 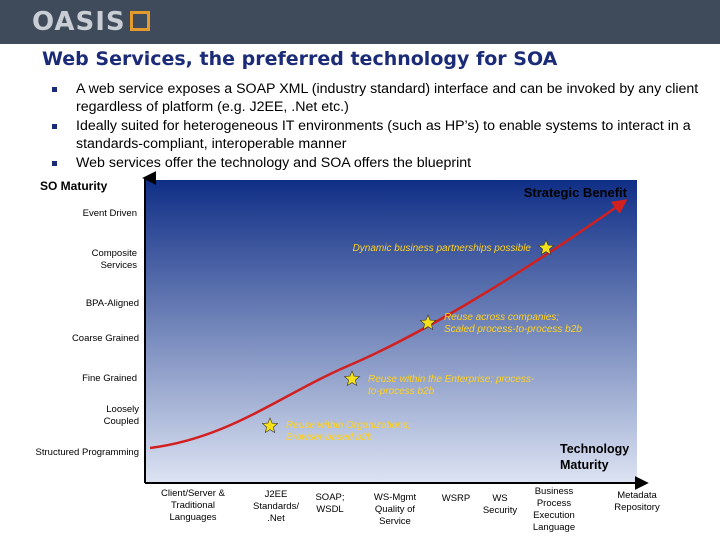 I want to click on y-level-label-line: BPA-Aligned, so click(x=112, y=303).